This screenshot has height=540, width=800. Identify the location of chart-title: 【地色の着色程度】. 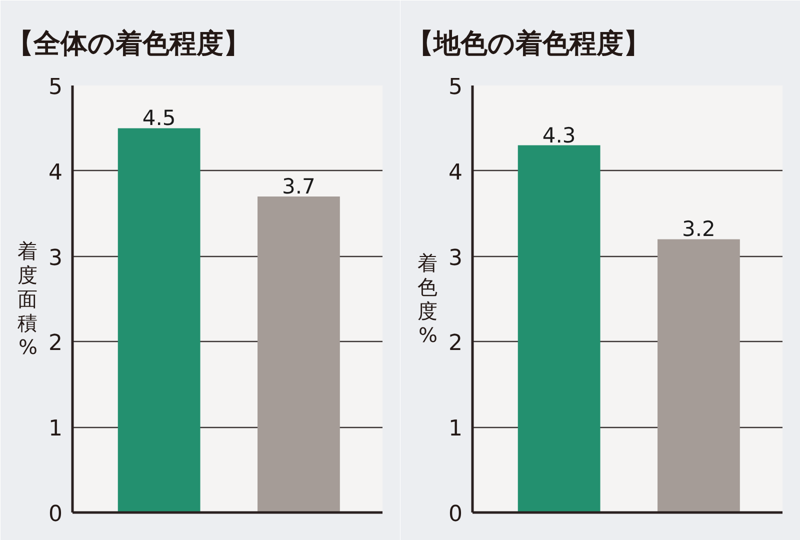
(528, 44).